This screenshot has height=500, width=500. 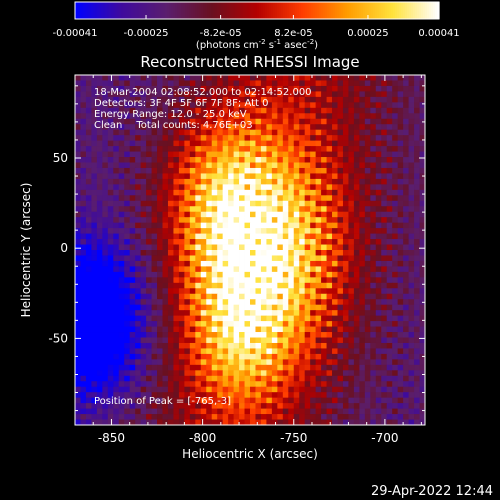 What do you see at coordinates (203, 92) in the screenshot?
I see `annotation-time-range: 18-Mar-2004 02:08:52.000 to 02:14:52.000` at bounding box center [203, 92].